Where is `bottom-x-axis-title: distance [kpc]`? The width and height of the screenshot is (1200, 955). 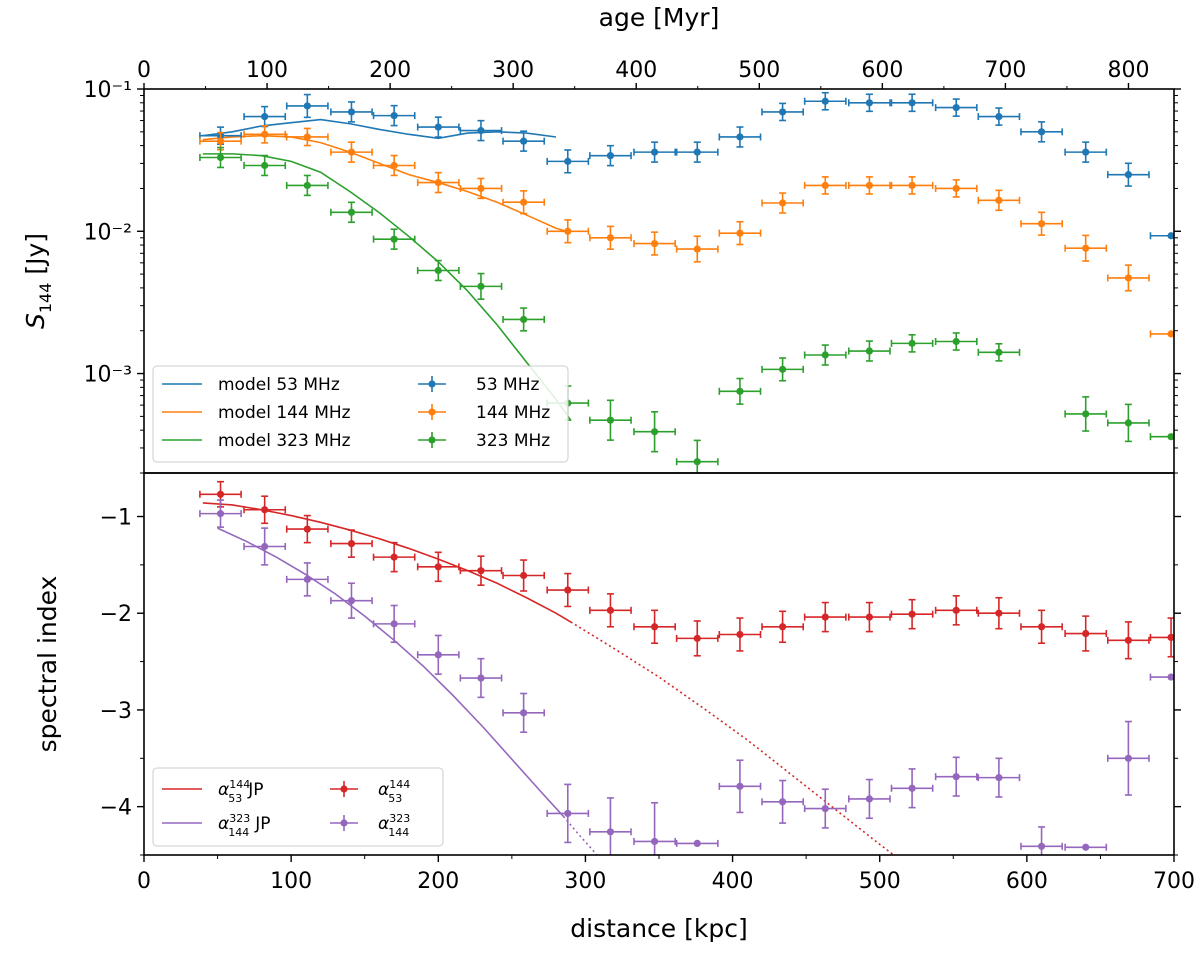
bottom-x-axis-title: distance [kpc] is located at coordinates (658, 928).